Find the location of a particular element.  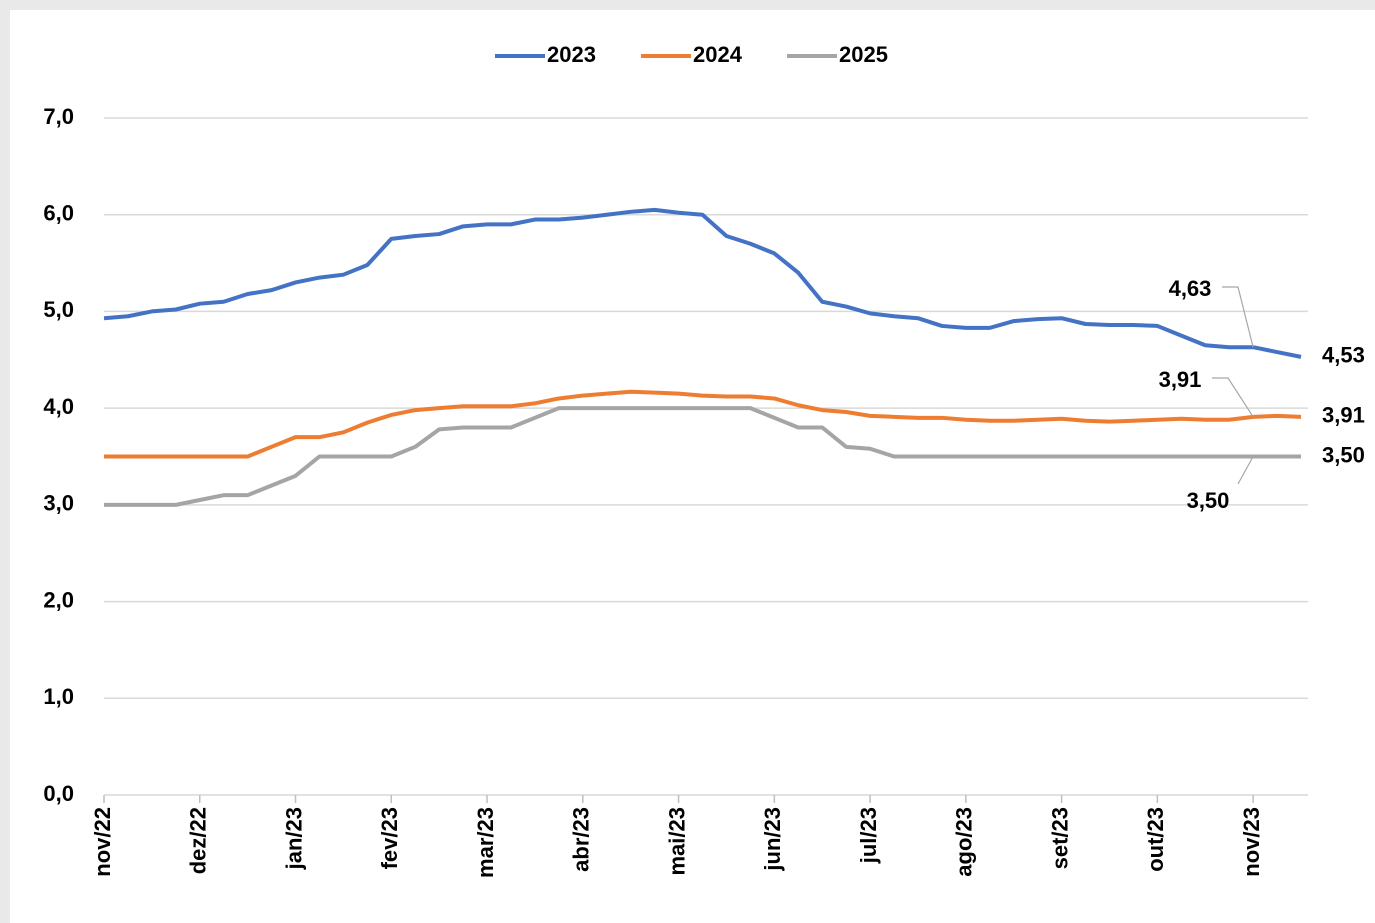

x-tick-label: out/23 is located at coordinates (1155, 839).